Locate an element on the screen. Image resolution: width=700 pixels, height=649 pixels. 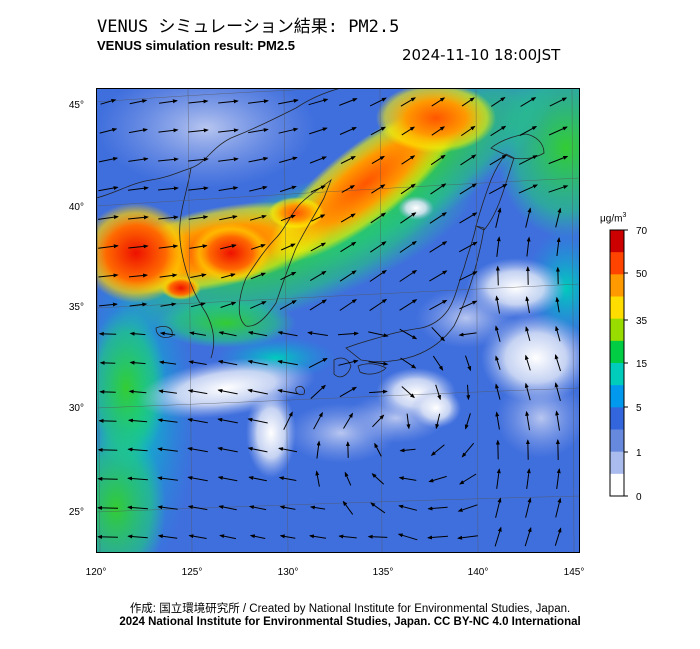
lon-tick-label: 135° is located at coordinates (383, 572).